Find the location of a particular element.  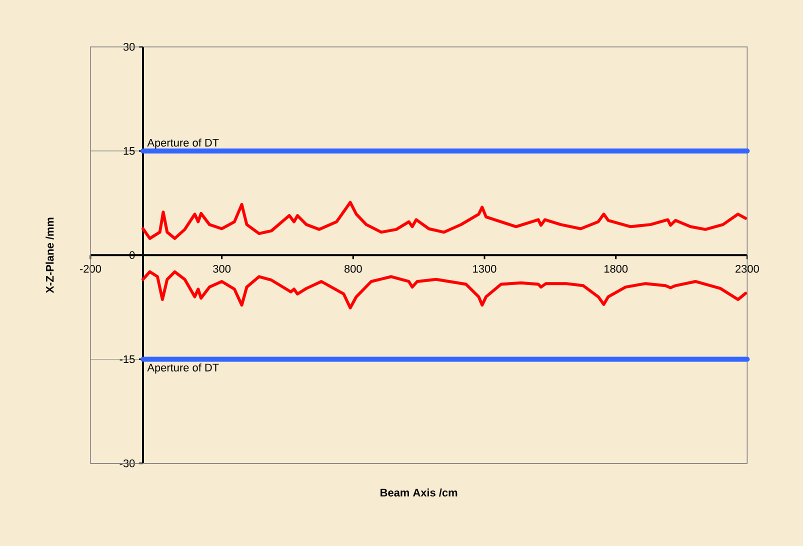

x-axis-title: Beam Axis /cm is located at coordinates (419, 492).